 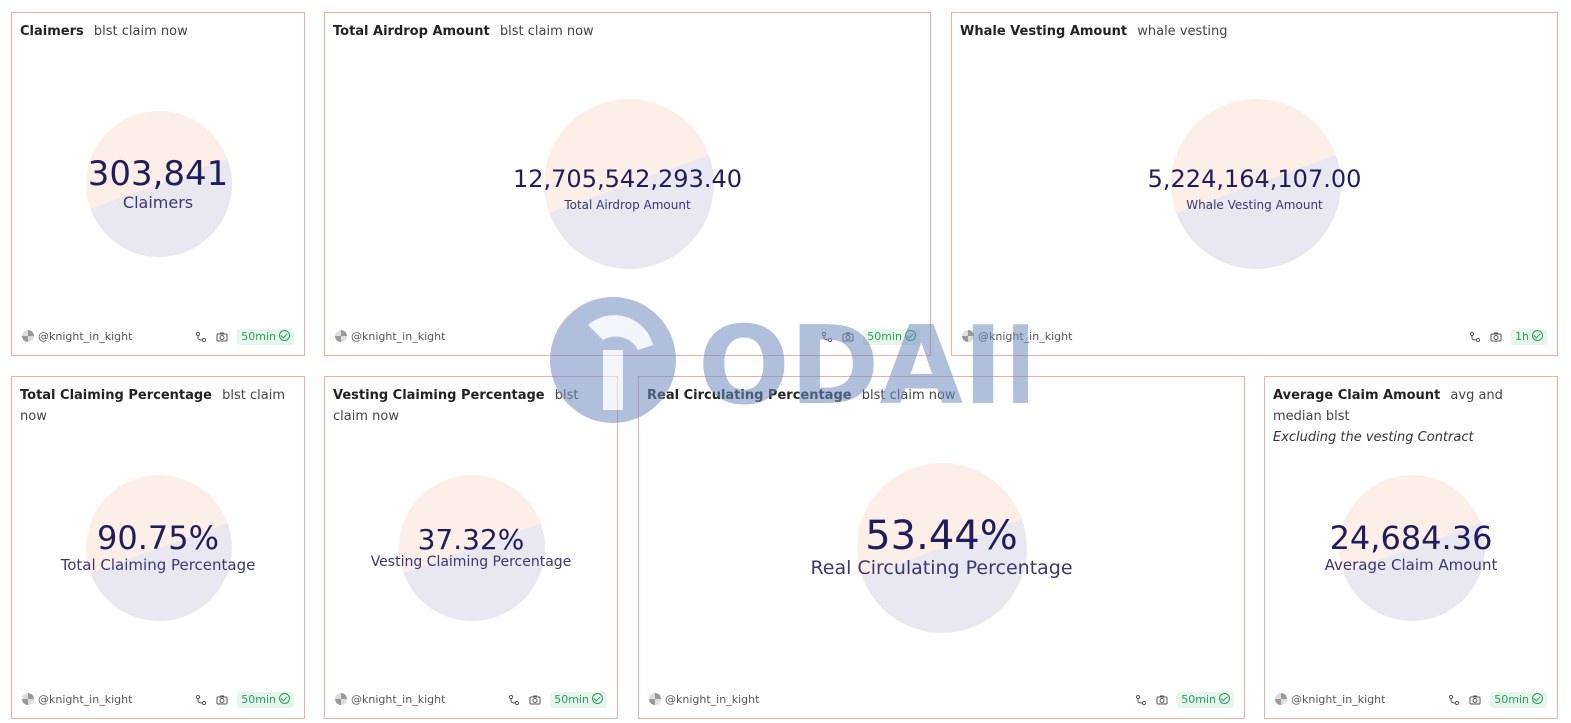 What do you see at coordinates (1411, 538) in the screenshot?
I see `counter-value: 24,684.36` at bounding box center [1411, 538].